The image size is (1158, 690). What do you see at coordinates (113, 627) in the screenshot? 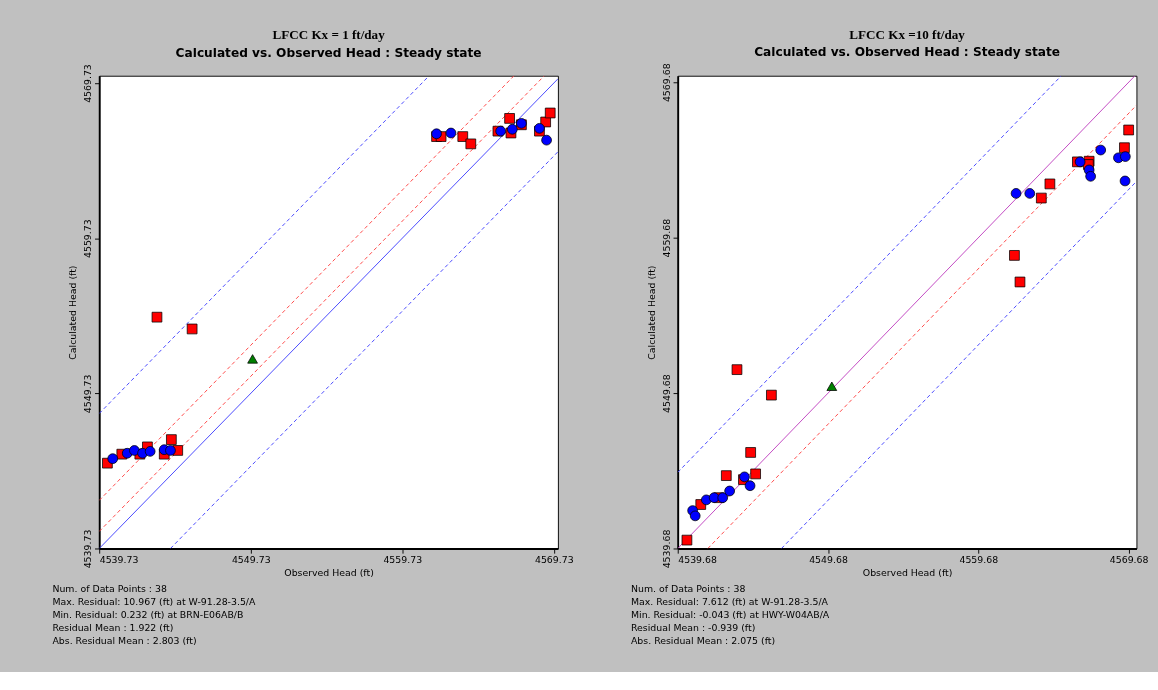
I see `text: Residual Mean : 1.922 (ft)` at bounding box center [113, 627].